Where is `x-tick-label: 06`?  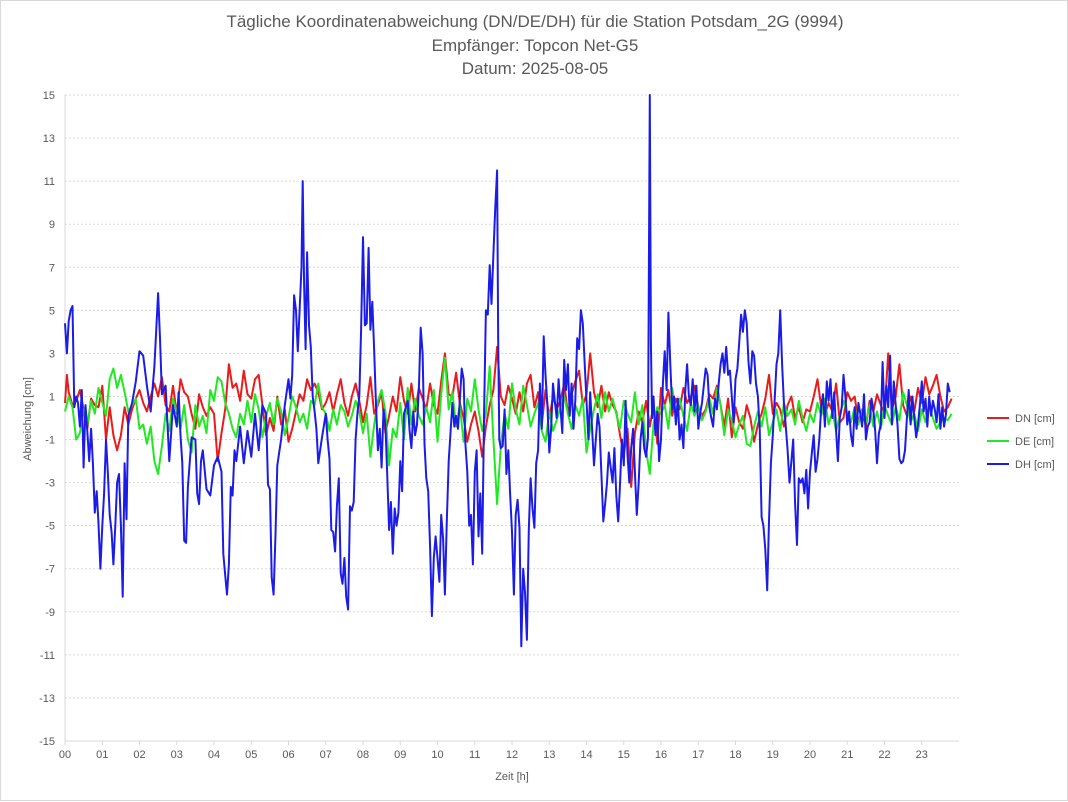 x-tick-label: 06 is located at coordinates (288, 755).